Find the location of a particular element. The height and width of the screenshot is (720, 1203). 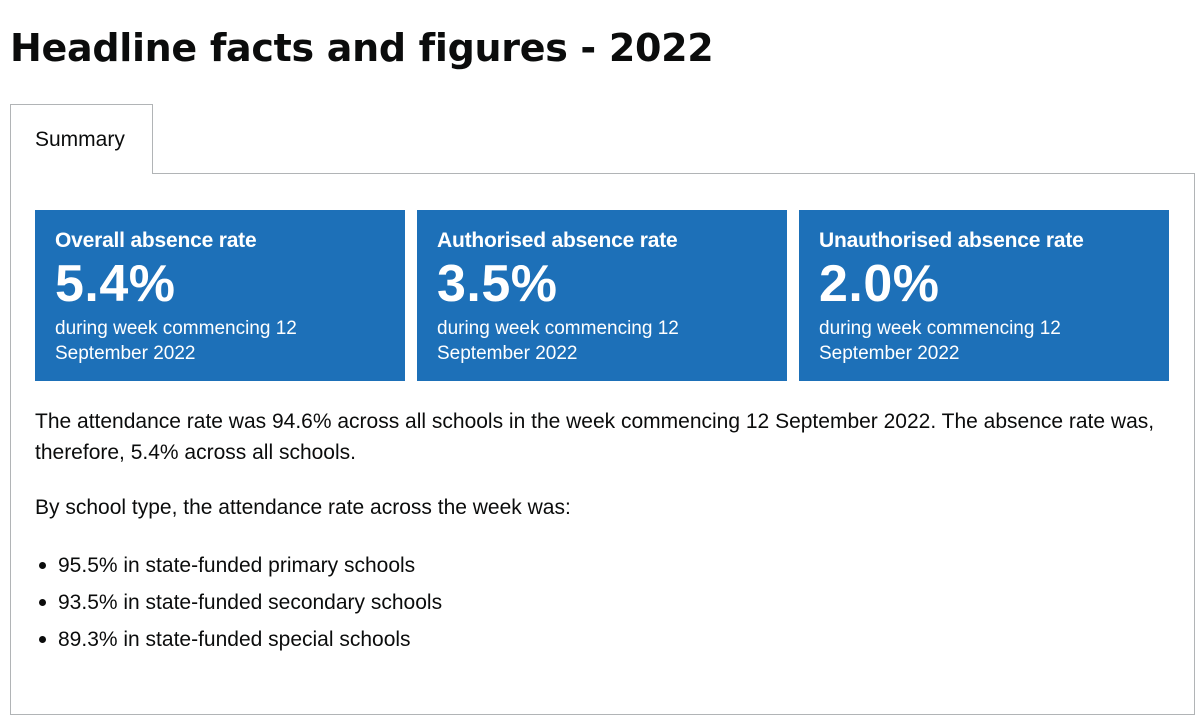

tab-summary: Summary is located at coordinates (81, 139).